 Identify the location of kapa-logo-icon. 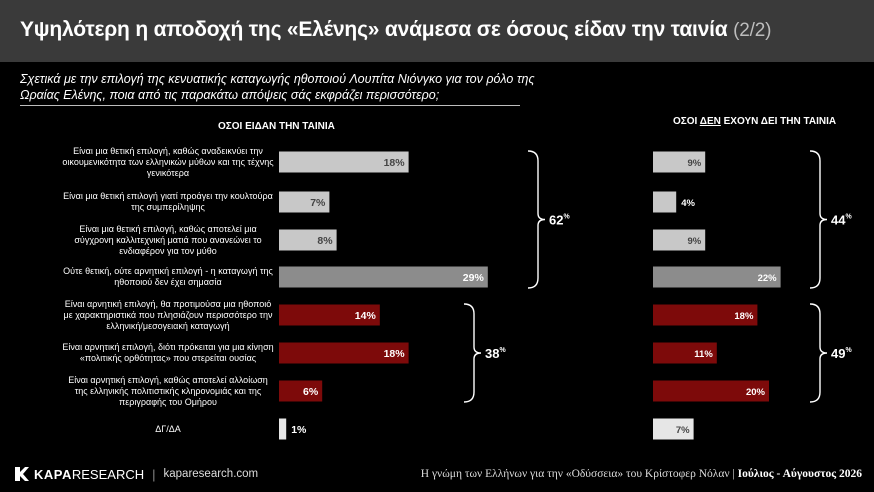
(22, 474).